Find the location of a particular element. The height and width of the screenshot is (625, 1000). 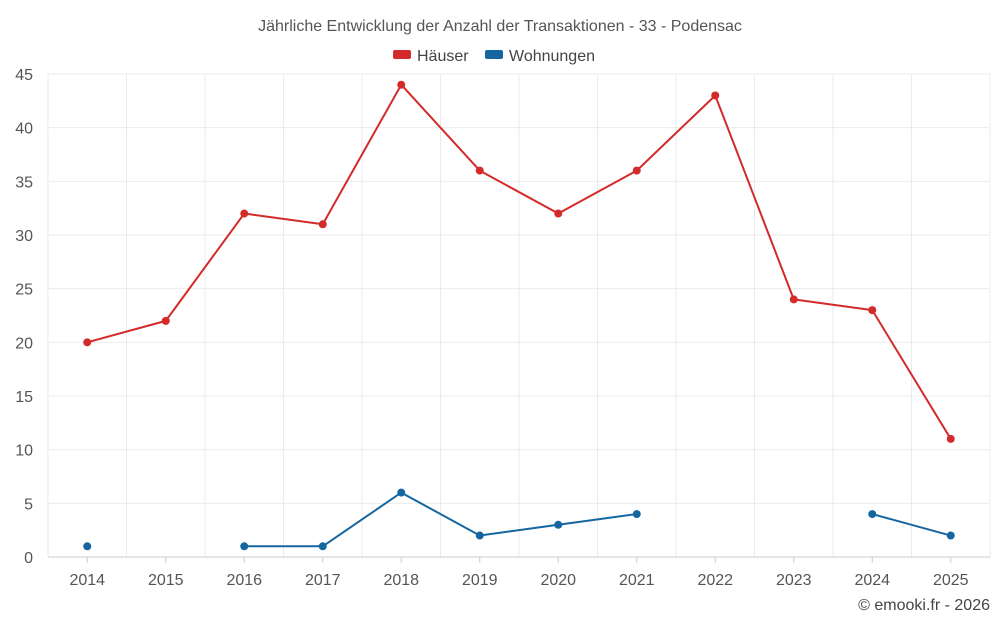

legend-item-haeuser: Häuser is located at coordinates (431, 56).